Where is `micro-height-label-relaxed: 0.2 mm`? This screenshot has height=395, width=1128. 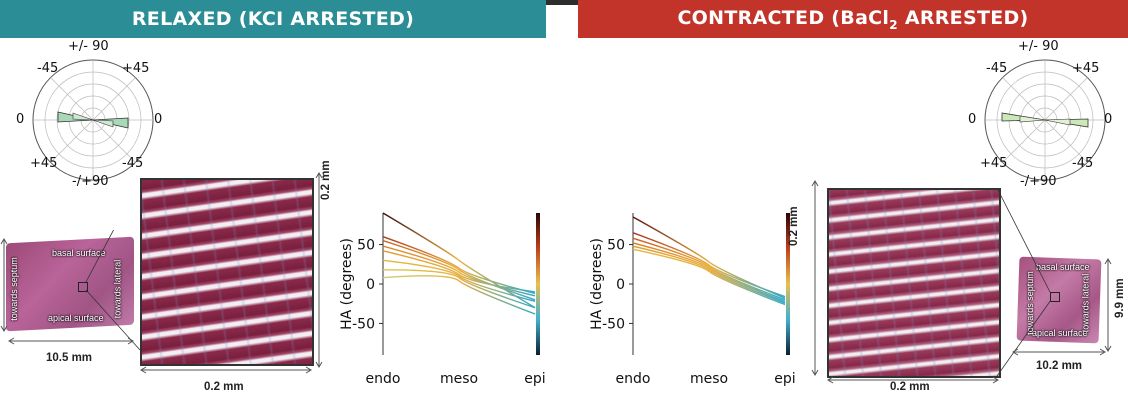 micro-height-label-relaxed: 0.2 mm is located at coordinates (326, 180).